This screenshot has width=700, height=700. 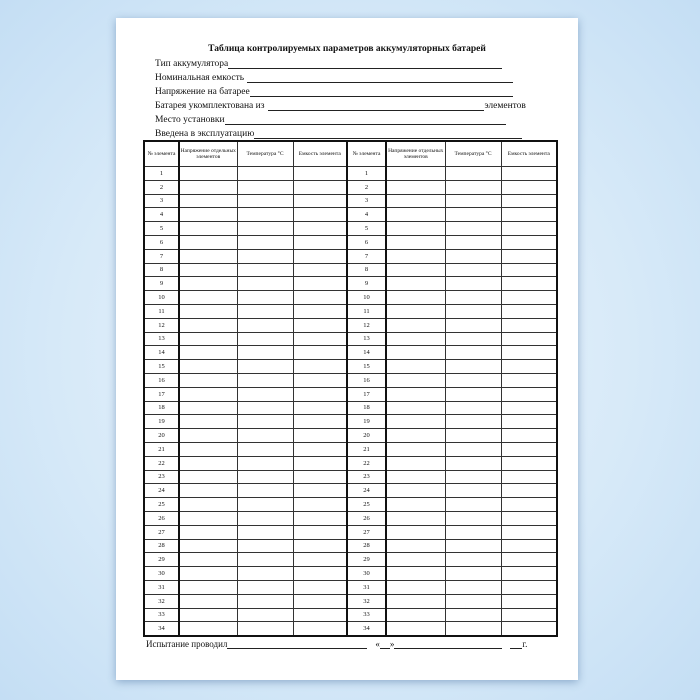 I want to click on year-line, so click(x=516, y=644).